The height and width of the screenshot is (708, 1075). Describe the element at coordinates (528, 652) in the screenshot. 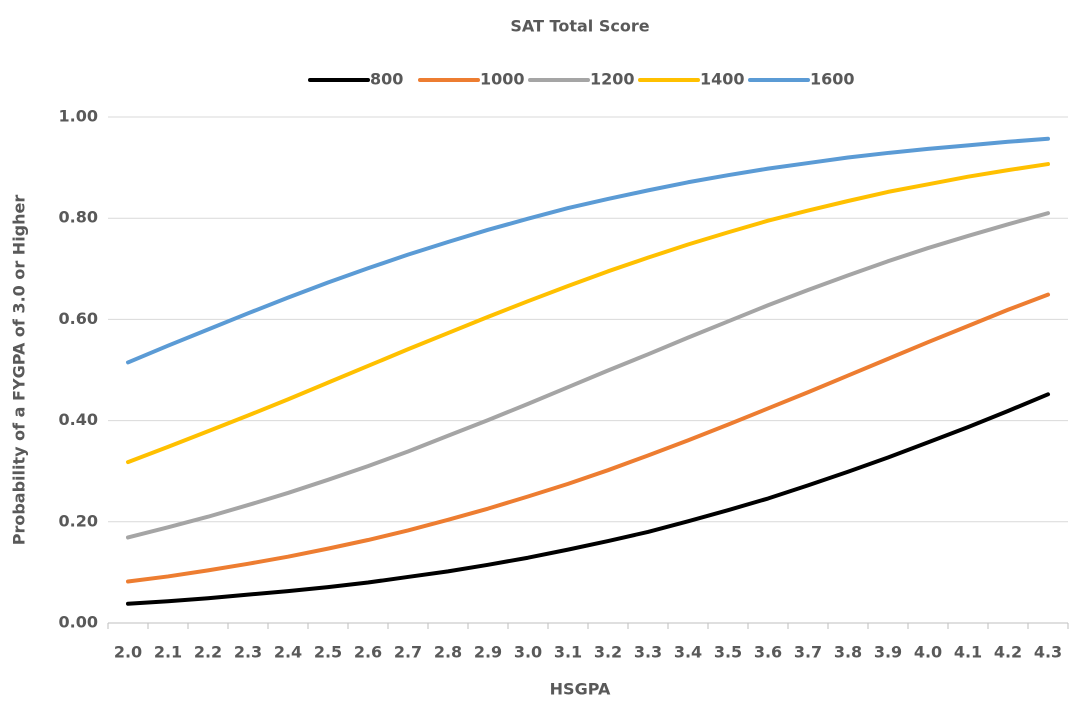

I see `x-tick-label: 3.0` at that location.